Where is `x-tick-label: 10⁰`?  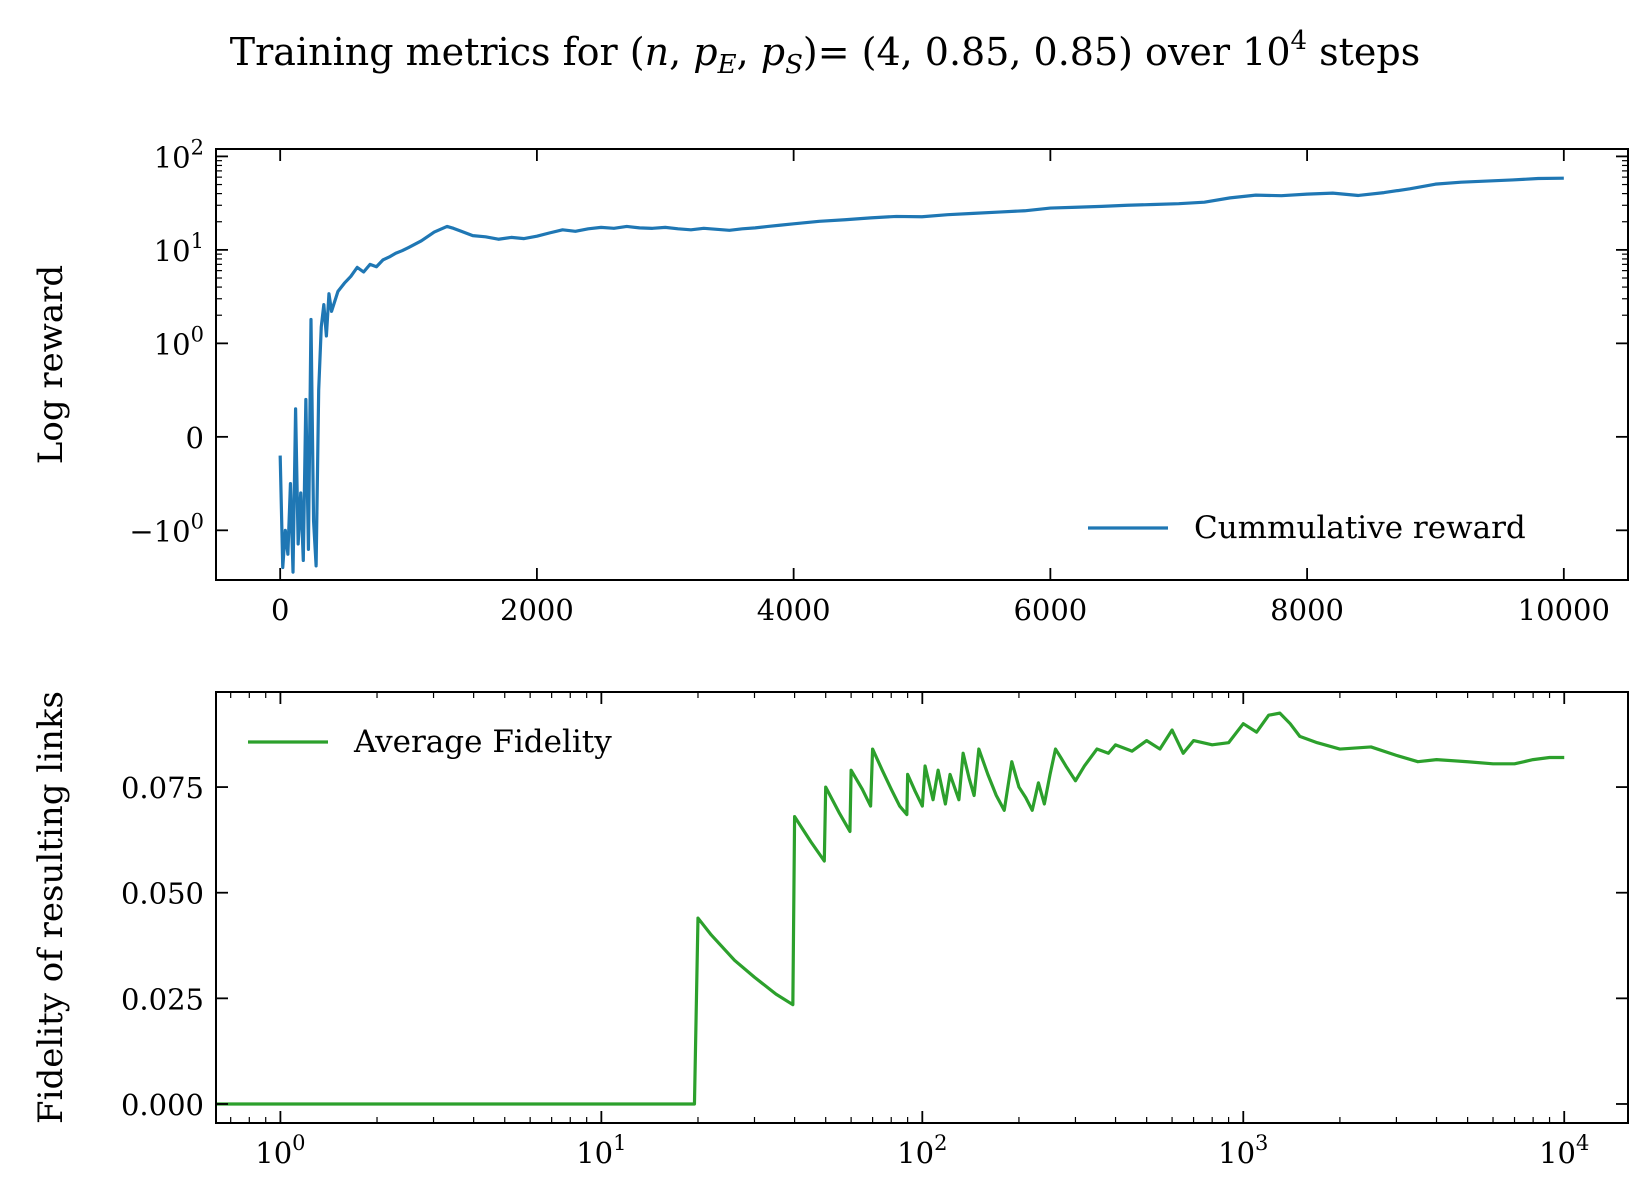 x-tick-label: 10⁰ is located at coordinates (280, 1150).